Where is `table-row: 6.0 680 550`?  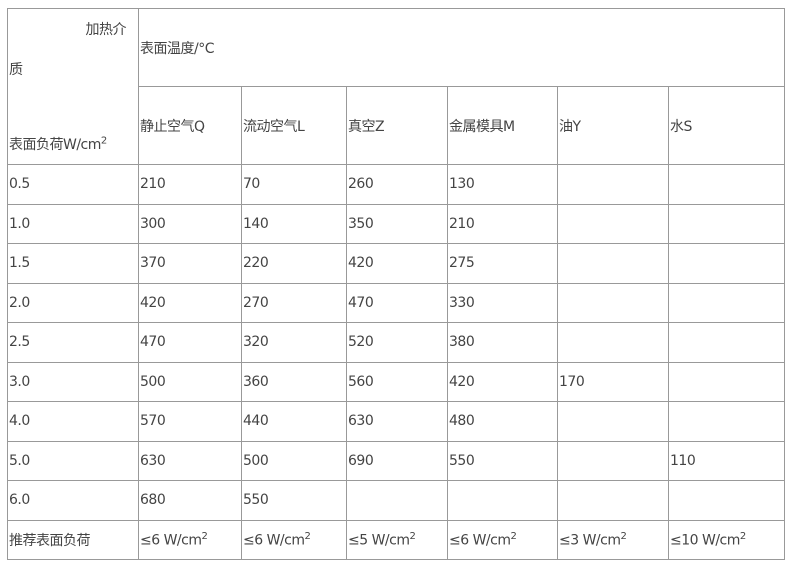 table-row: 6.0 680 550 is located at coordinates (396, 500).